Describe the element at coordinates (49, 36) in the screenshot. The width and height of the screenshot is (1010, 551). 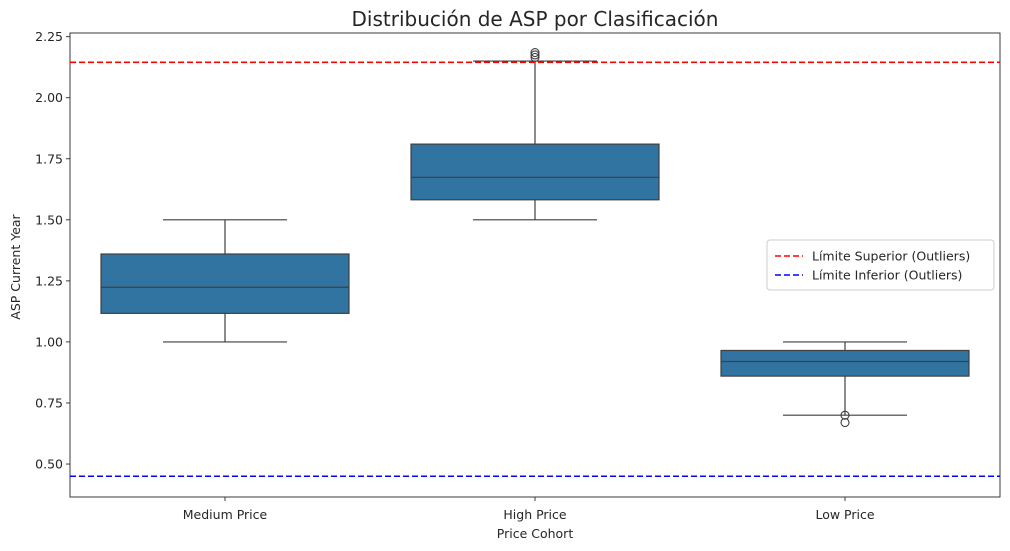
I see `y-tick-label: 2.25` at that location.